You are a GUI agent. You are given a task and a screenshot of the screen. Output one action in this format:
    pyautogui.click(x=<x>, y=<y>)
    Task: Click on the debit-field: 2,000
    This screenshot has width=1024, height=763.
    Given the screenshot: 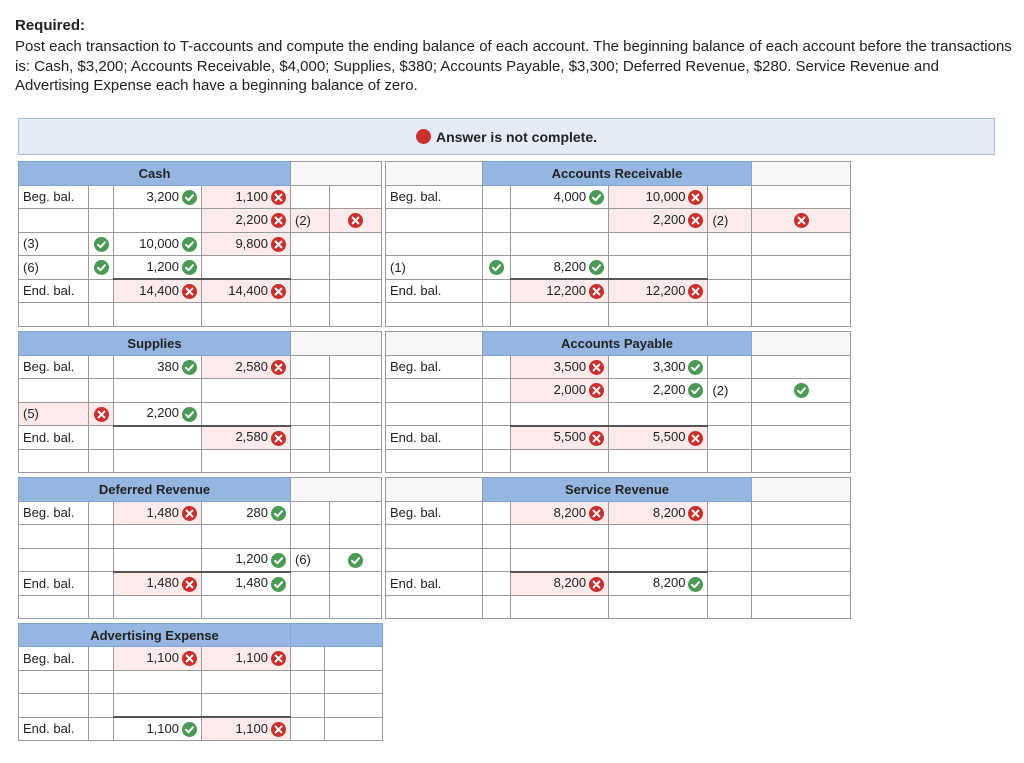 What is the action you would take?
    pyautogui.click(x=559, y=390)
    